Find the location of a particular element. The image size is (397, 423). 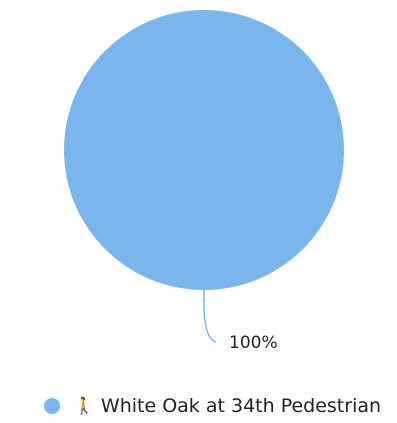

slice-percent-label: 100% is located at coordinates (253, 343).